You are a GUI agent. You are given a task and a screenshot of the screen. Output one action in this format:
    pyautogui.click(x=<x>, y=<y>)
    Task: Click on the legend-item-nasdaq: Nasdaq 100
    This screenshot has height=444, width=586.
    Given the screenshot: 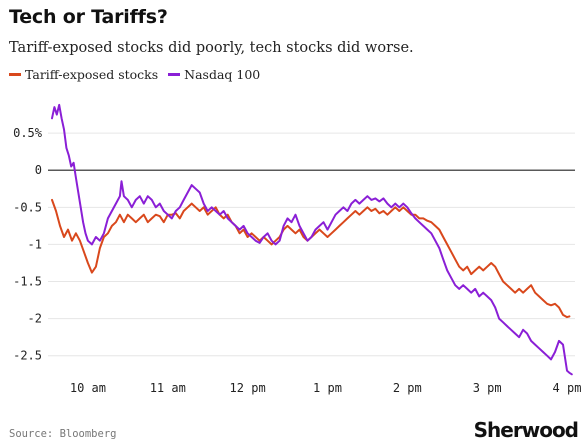 What is the action you would take?
    pyautogui.click(x=214, y=74)
    